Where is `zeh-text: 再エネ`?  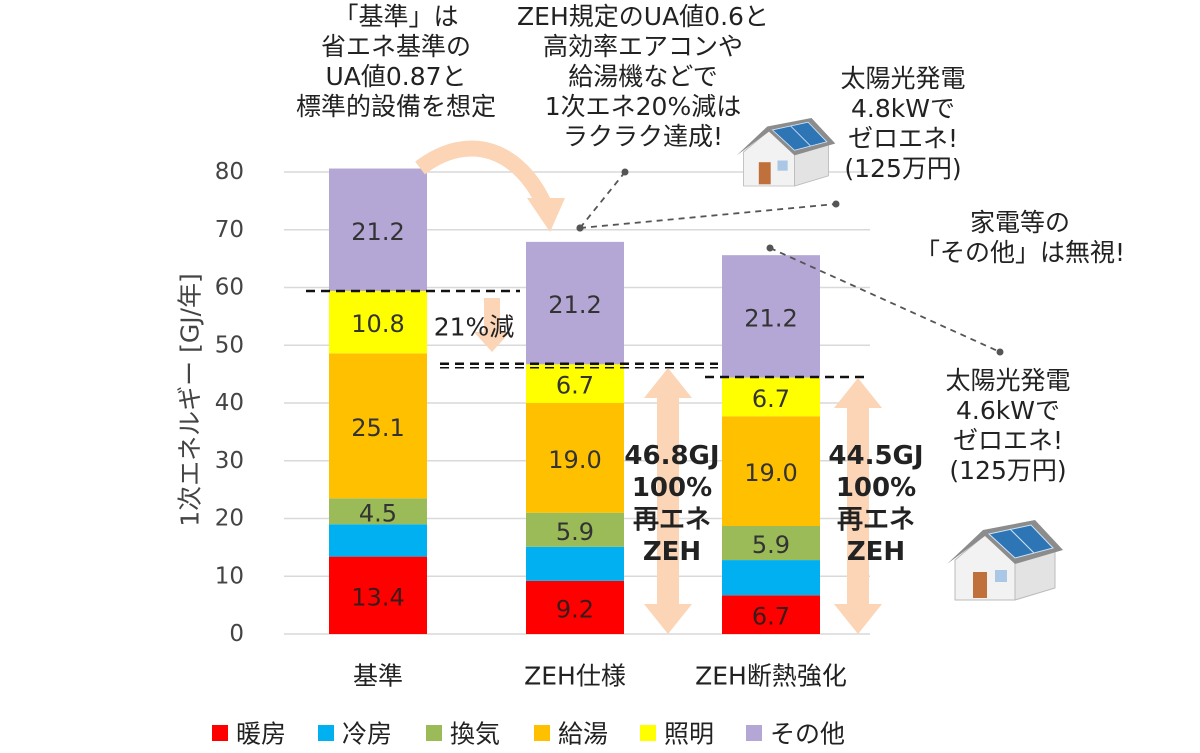 zeh-text: 再エネ is located at coordinates (876, 520).